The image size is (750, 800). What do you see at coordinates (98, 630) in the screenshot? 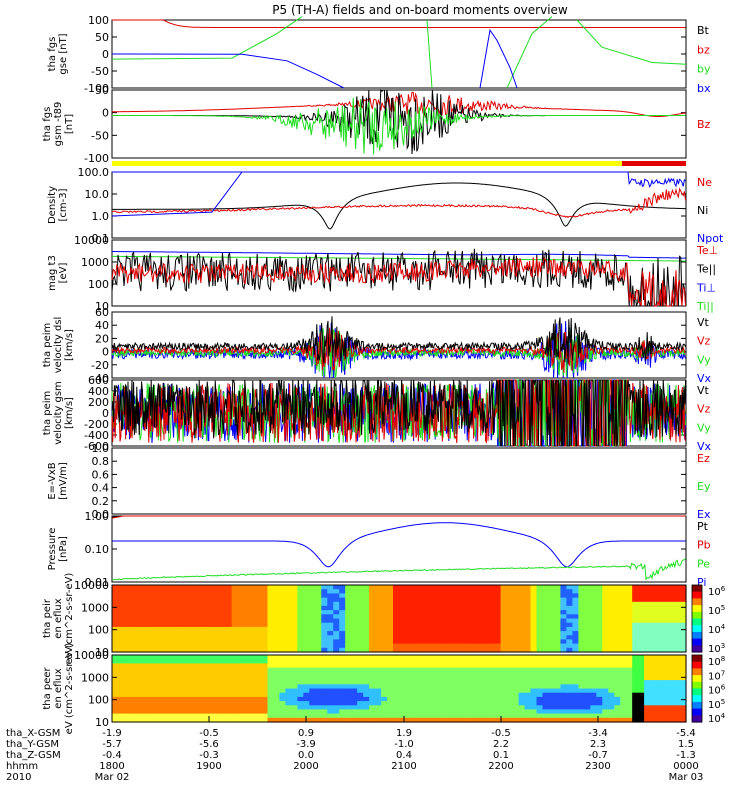
I see `y-tick-label: 100` at bounding box center [98, 630].